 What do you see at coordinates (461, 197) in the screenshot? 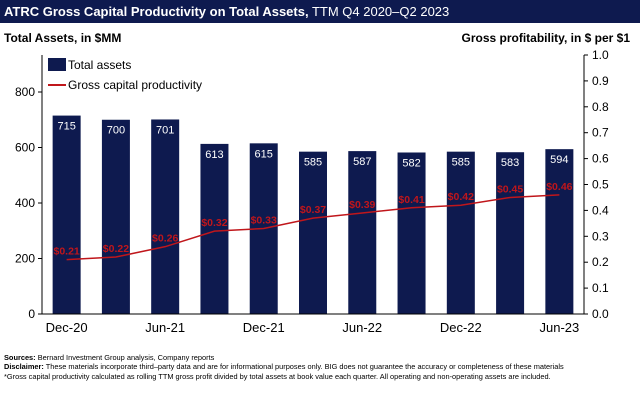
I see `line-value-label: $0.42` at bounding box center [461, 197].